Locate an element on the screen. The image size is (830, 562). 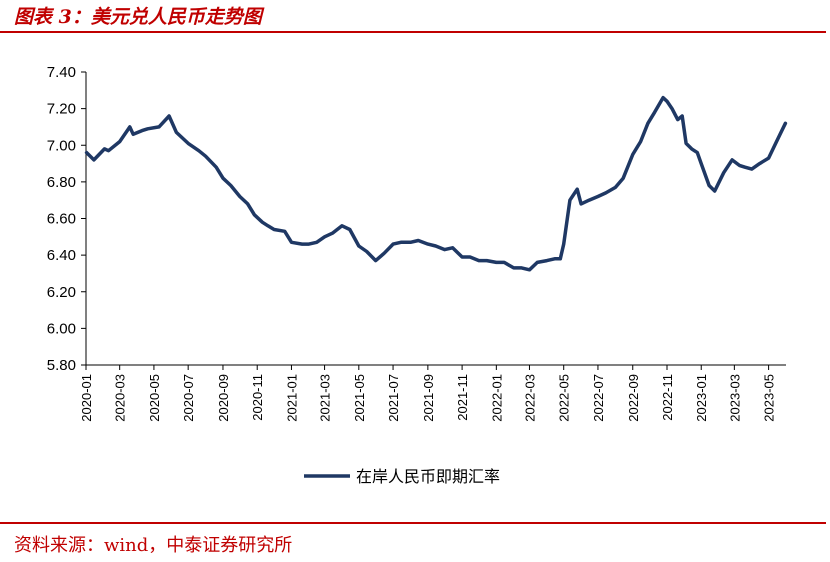
x-tick-label: 2021-11 is located at coordinates (462, 397).